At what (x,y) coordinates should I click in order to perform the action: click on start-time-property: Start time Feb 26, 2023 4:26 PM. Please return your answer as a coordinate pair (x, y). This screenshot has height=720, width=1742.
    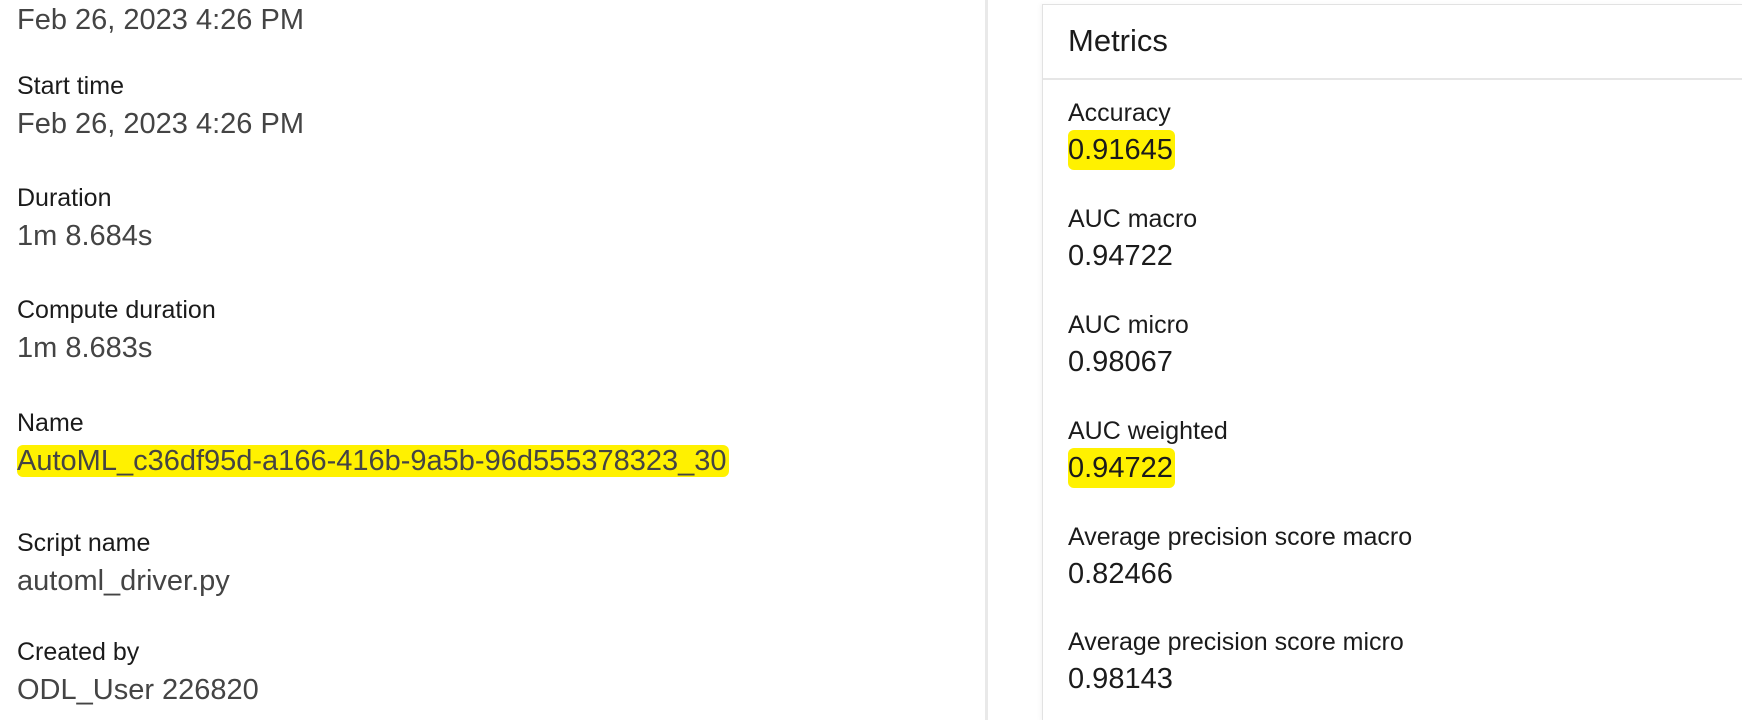
    Looking at the image, I should click on (160, 107).